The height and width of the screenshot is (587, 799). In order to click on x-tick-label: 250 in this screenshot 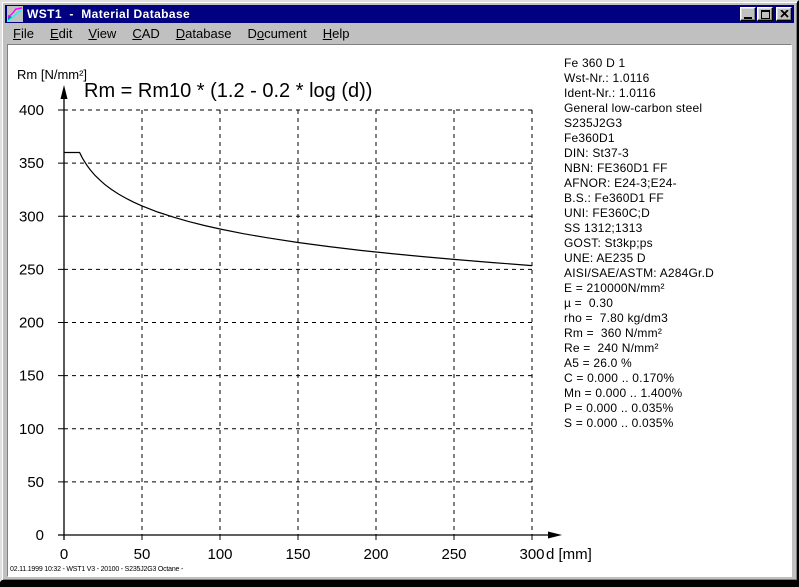, I will do `click(453, 554)`.